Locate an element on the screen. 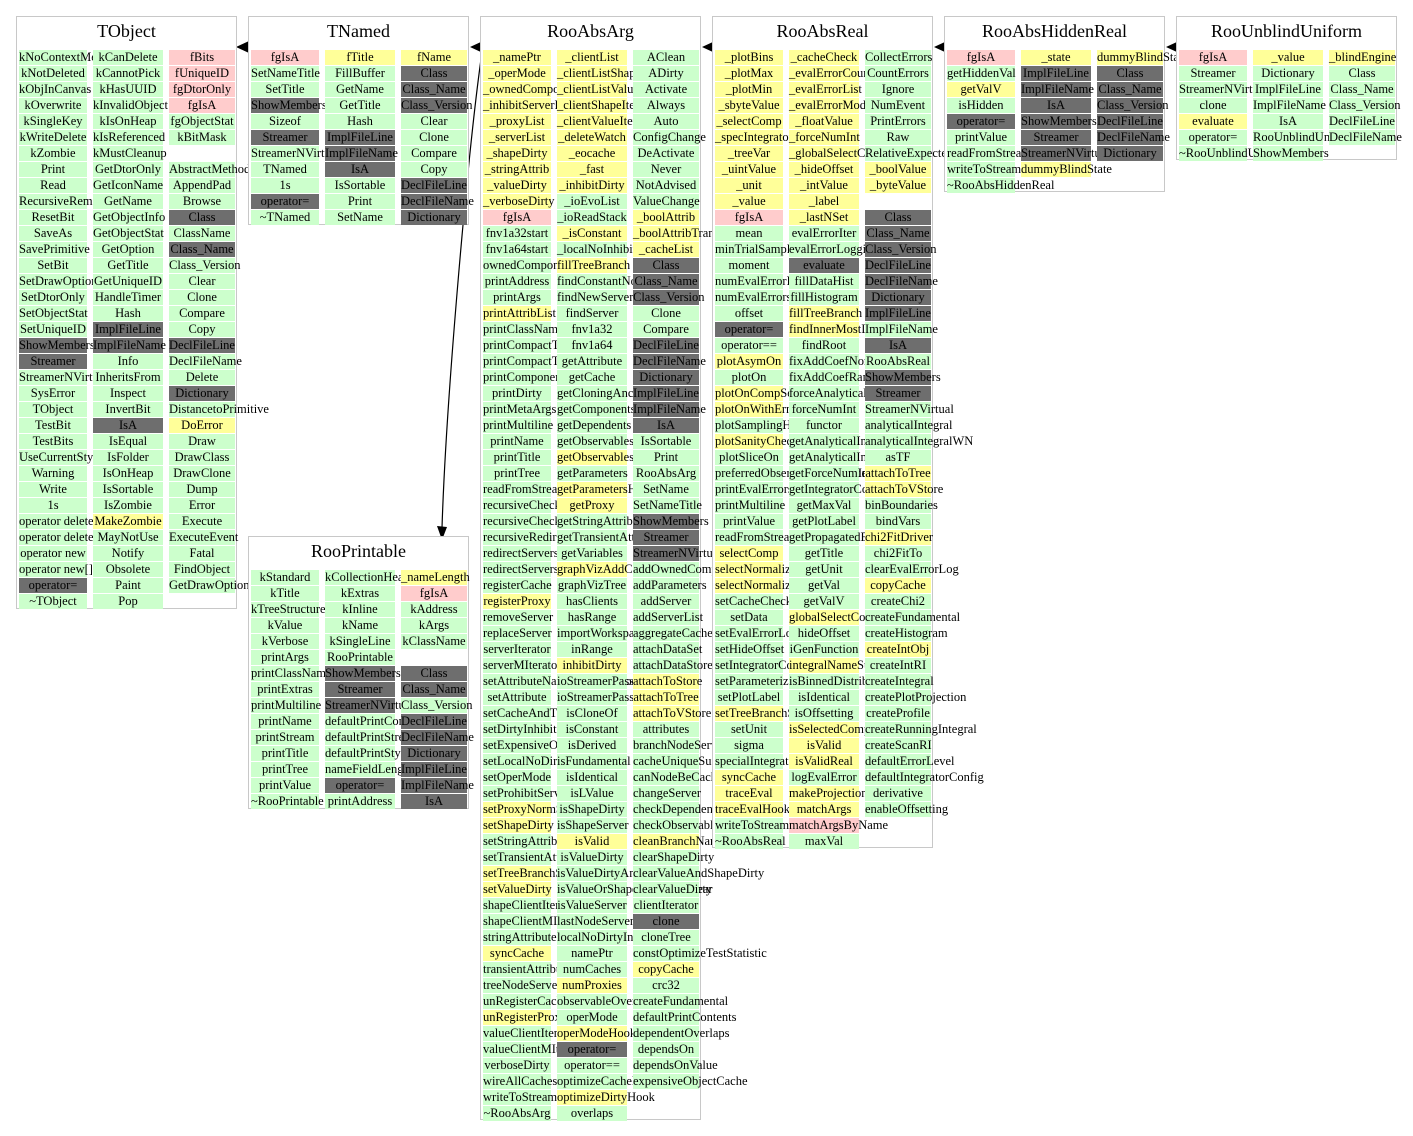 This screenshot has width=1413, height=1136. class-member: SetUniqueID is located at coordinates (53, 329).